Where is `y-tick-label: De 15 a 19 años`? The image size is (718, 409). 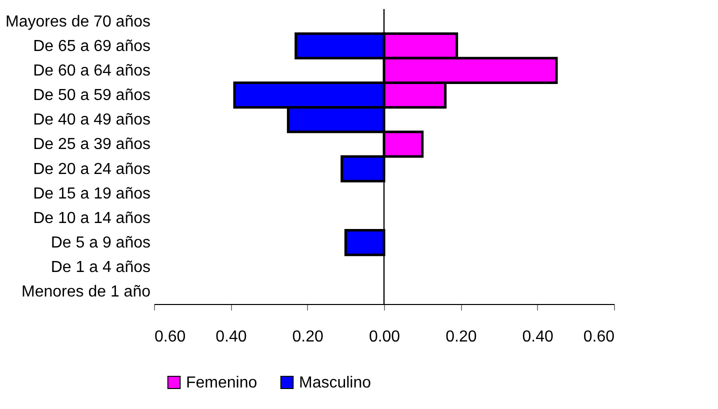 y-tick-label: De 15 a 19 años is located at coordinates (91, 193).